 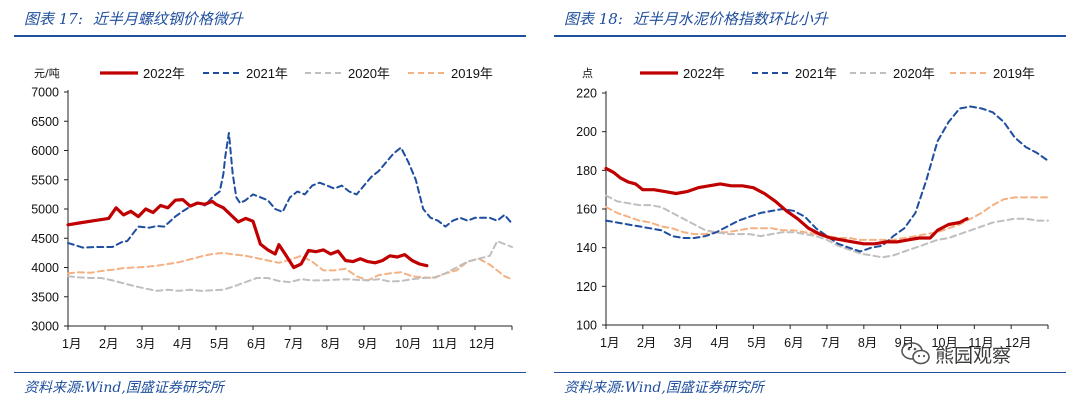 I want to click on y-tick-label: 100, so click(x=586, y=326).